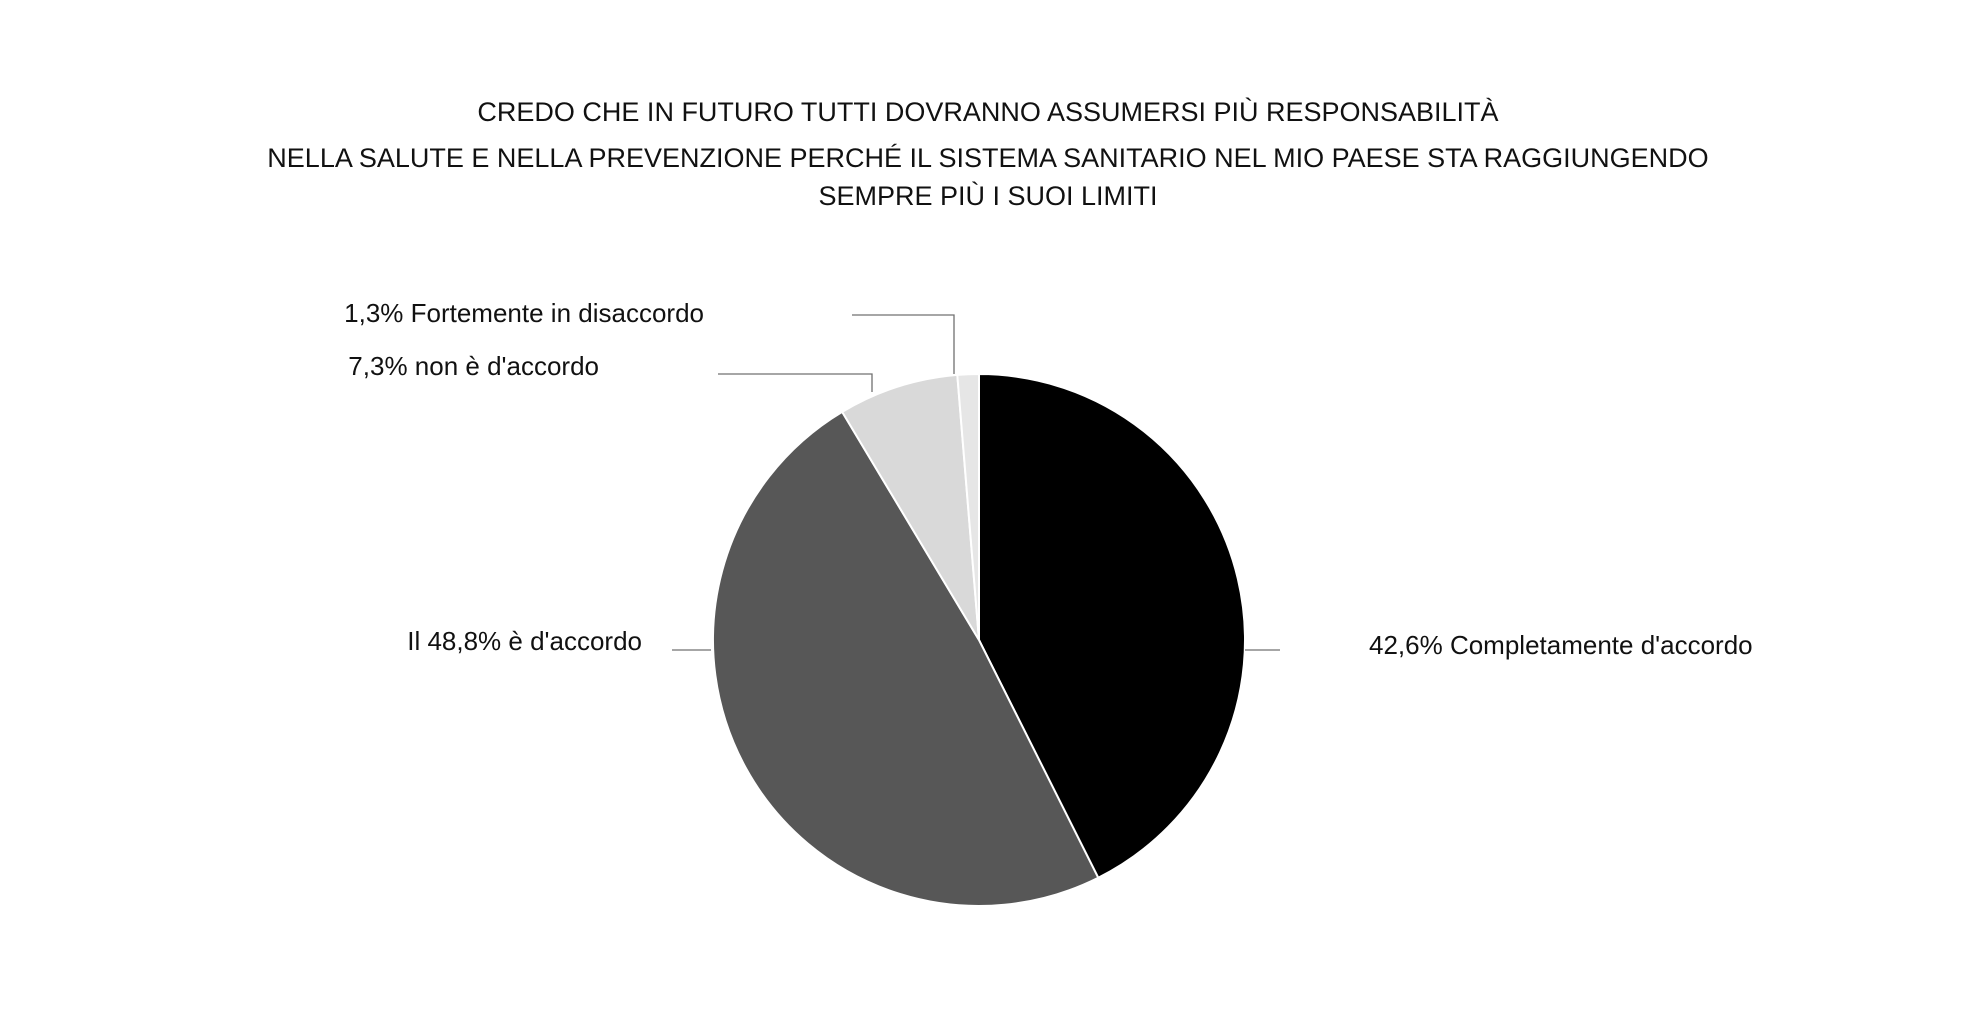  Describe the element at coordinates (524, 313) in the screenshot. I see `slice-label-fortemente-in-disaccordo: 1,3% Fortemente in disaccordo` at that location.